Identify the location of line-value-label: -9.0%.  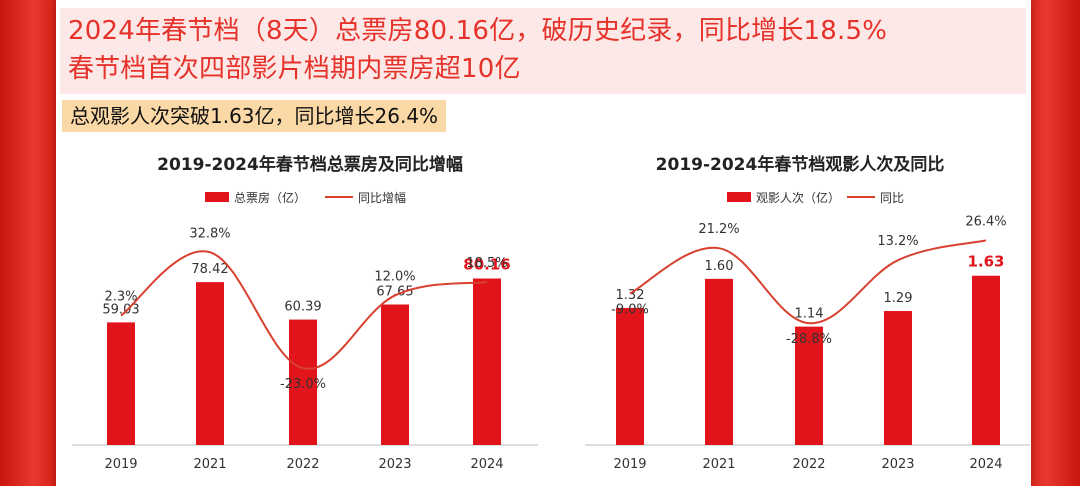
(630, 310).